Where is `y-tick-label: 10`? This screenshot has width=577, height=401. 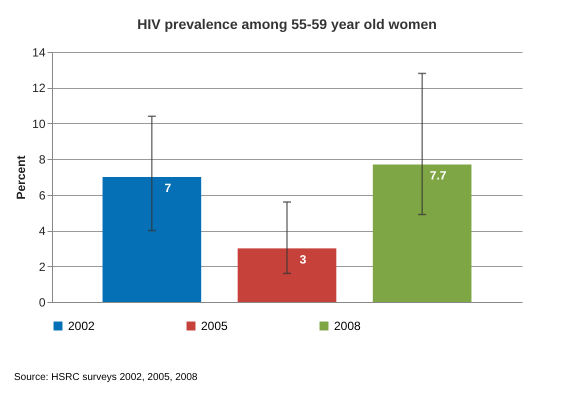
y-tick-label: 10 is located at coordinates (39, 123).